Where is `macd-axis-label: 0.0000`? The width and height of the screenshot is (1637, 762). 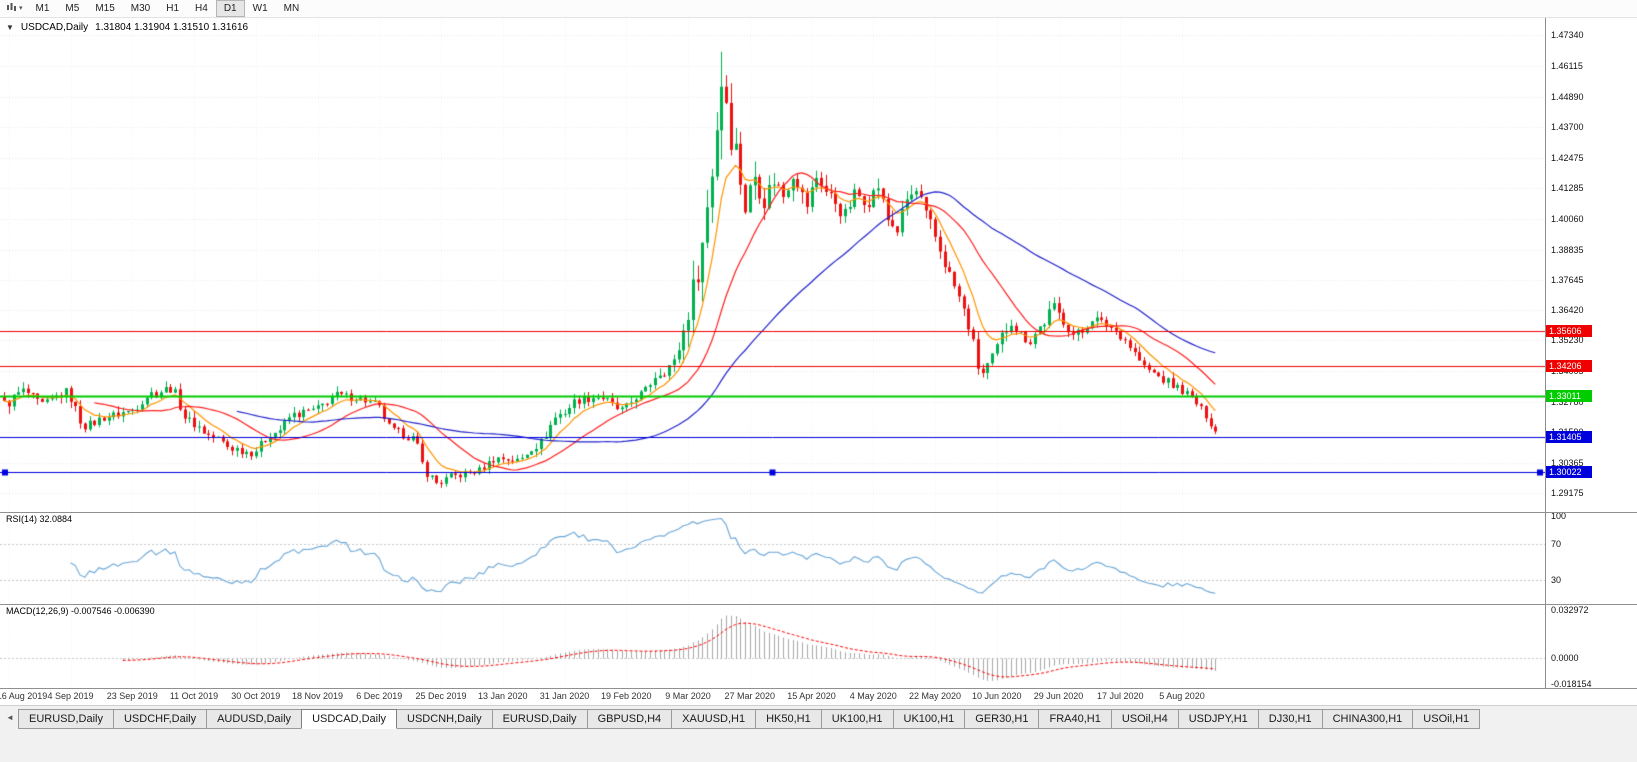
macd-axis-label: 0.0000 is located at coordinates (1565, 657).